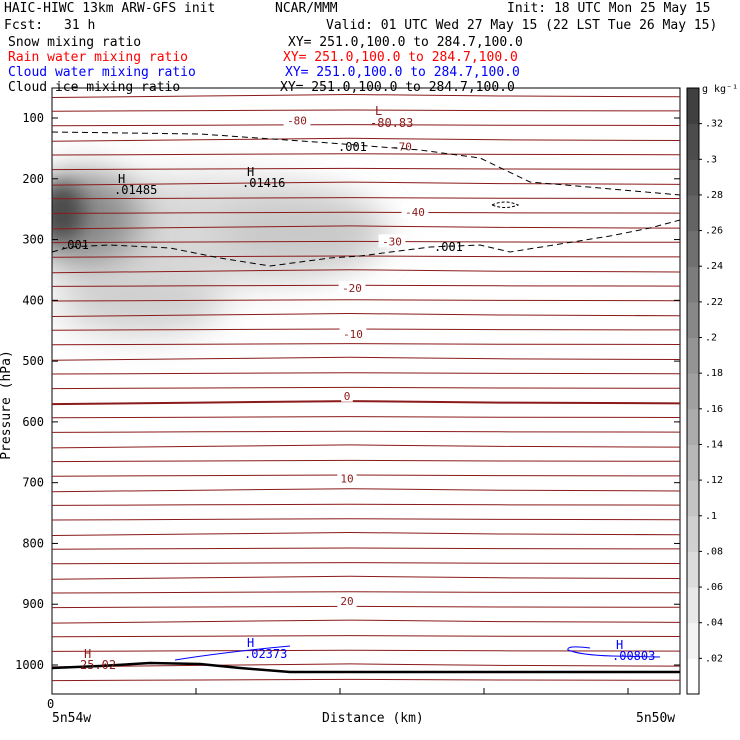 Image resolution: width=740 pixels, height=740 pixels. Describe the element at coordinates (714, 444) in the screenshot. I see `colorbar-label: .14` at that location.